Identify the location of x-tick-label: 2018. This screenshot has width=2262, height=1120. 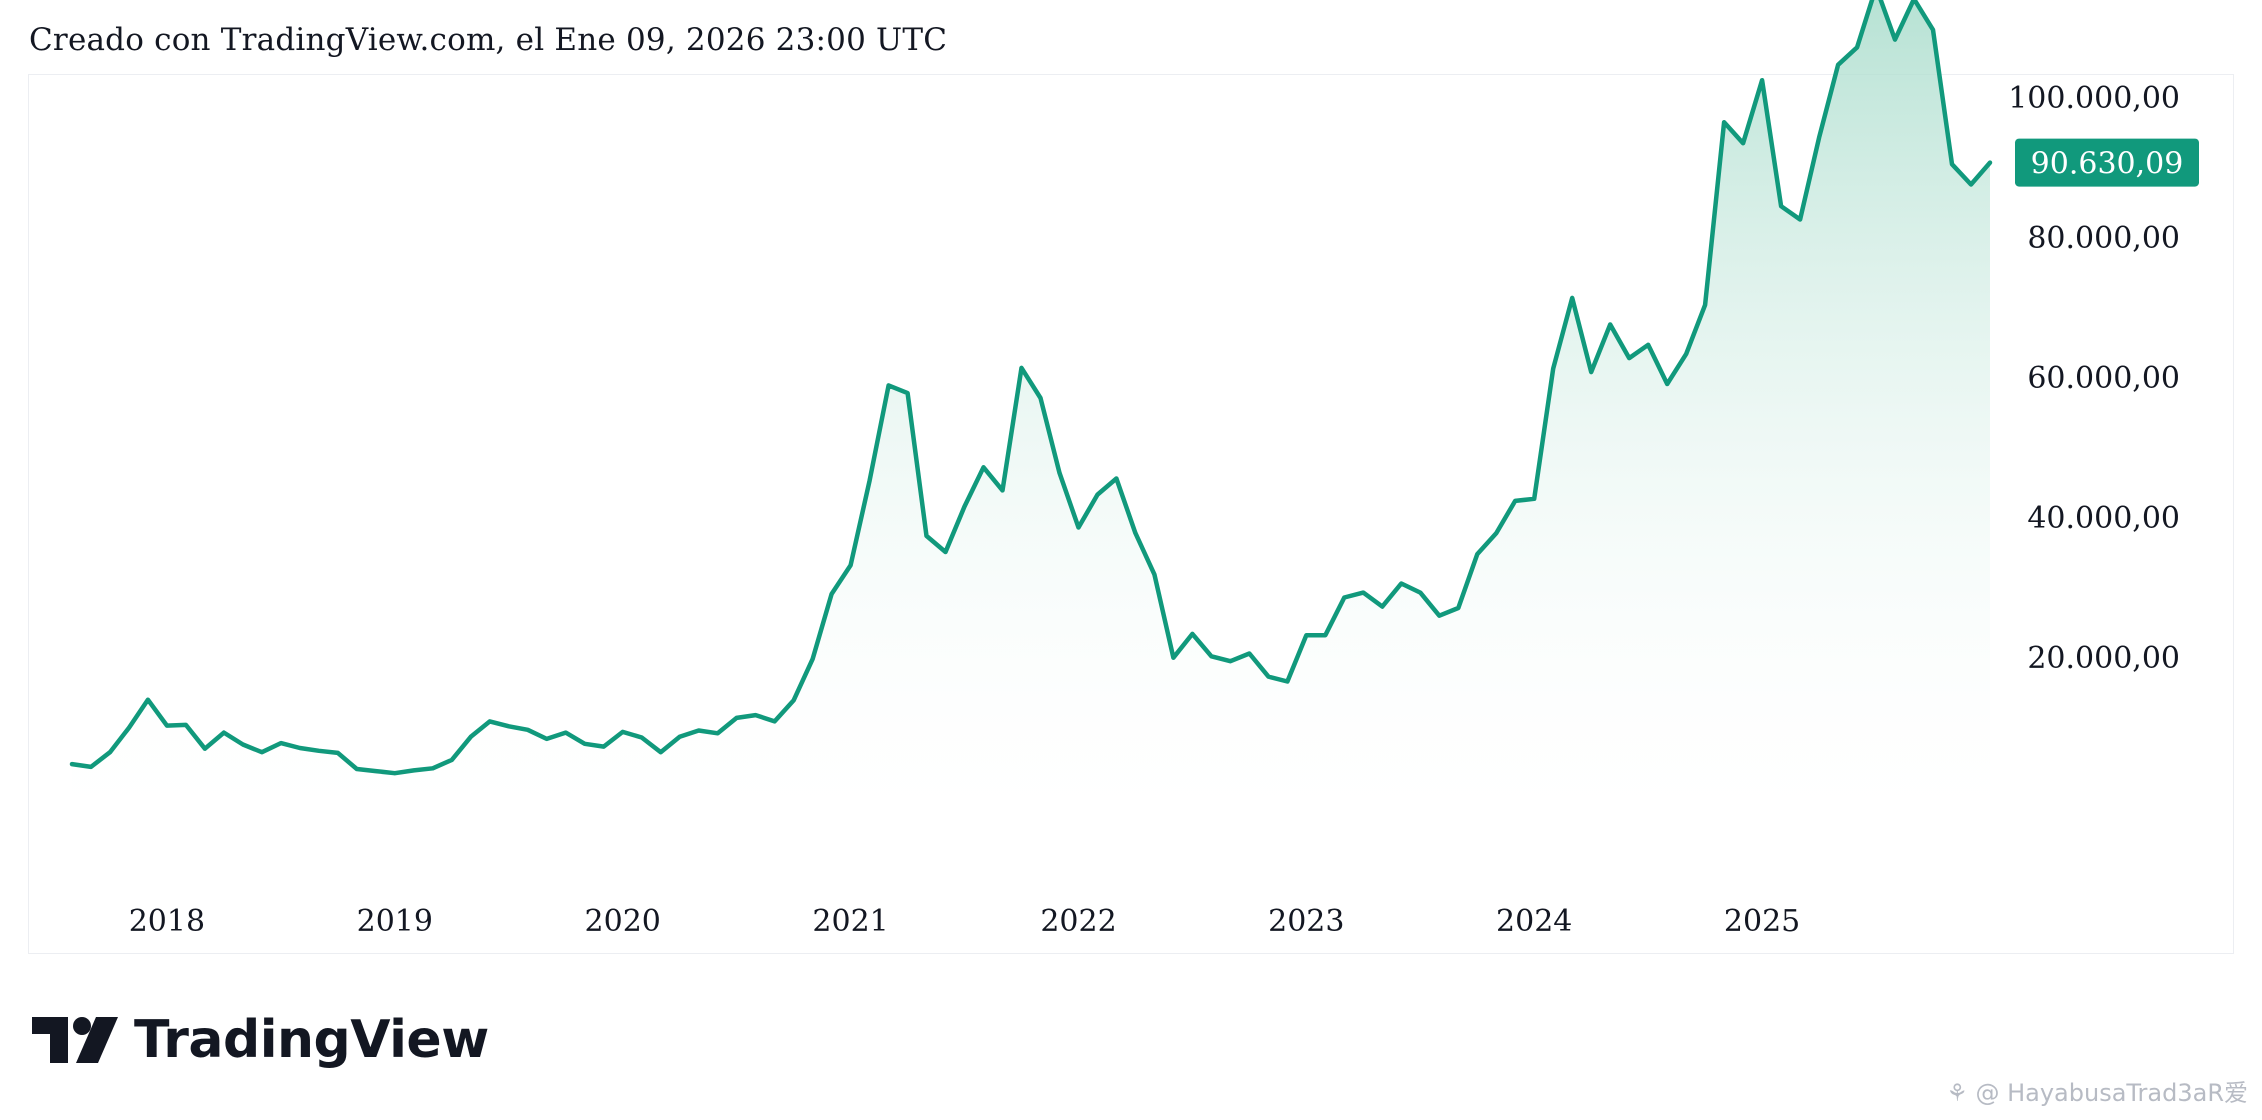
(167, 921).